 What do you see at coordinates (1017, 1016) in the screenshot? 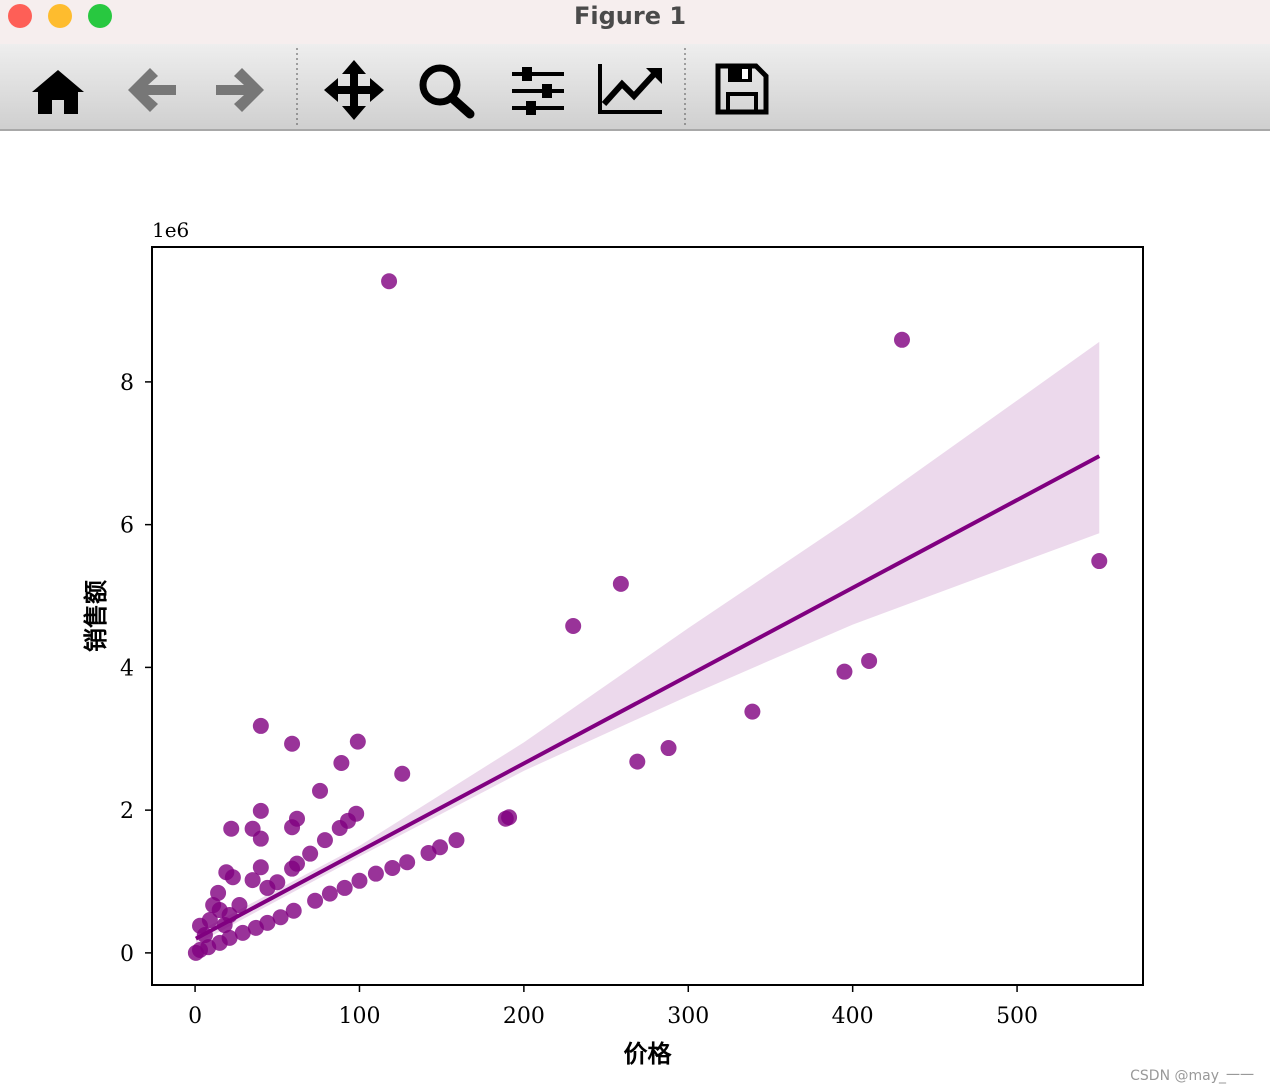
I see `x-tick-label: 500` at bounding box center [1017, 1016].